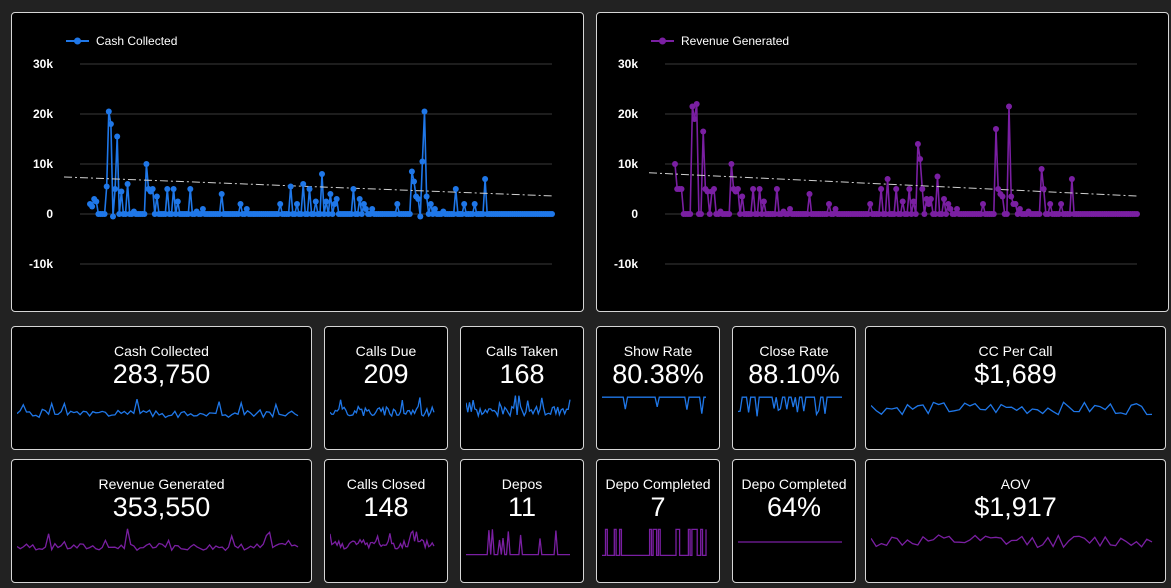 This screenshot has width=1171, height=588. I want to click on kpi-value: 80.38%, so click(658, 374).